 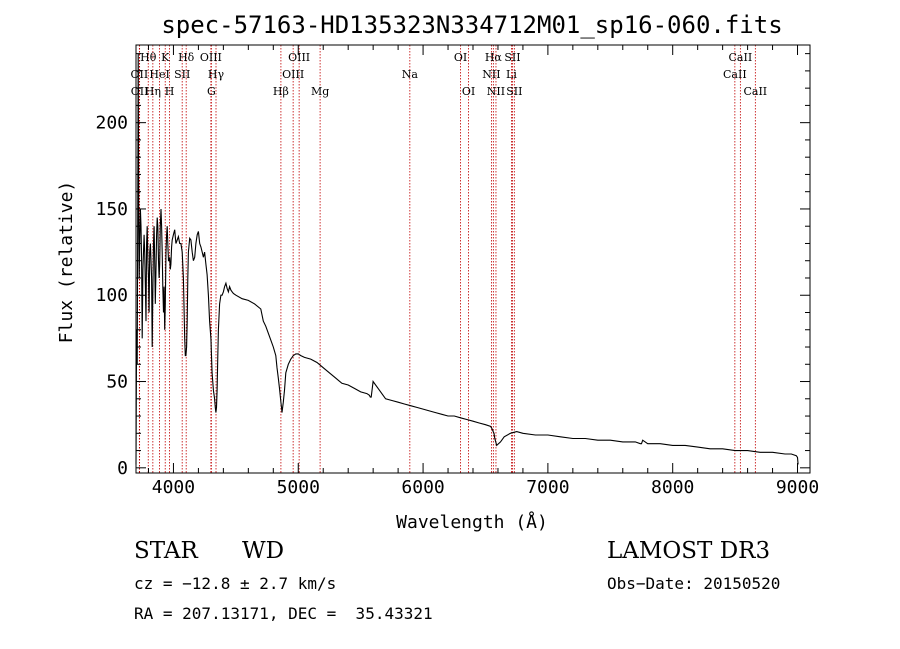 I want to click on y-tick-label: 150, so click(x=111, y=209).